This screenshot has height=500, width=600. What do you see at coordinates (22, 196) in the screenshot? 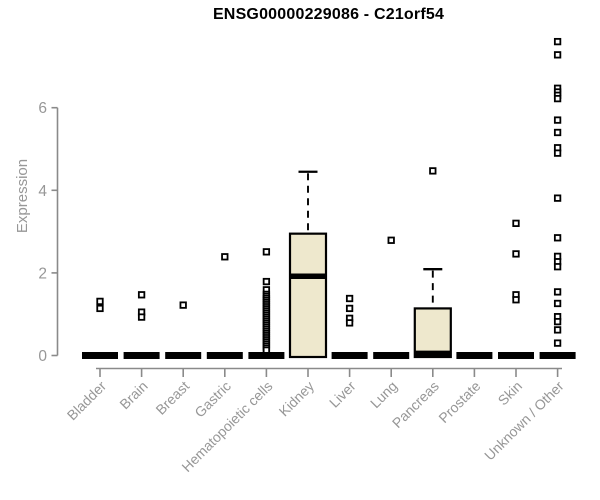
I see `y-axis-title: Expression` at bounding box center [22, 196].